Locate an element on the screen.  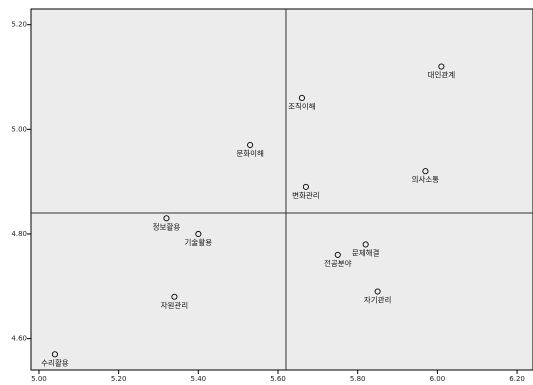
data-point-label: 의사소통 is located at coordinates (426, 179).